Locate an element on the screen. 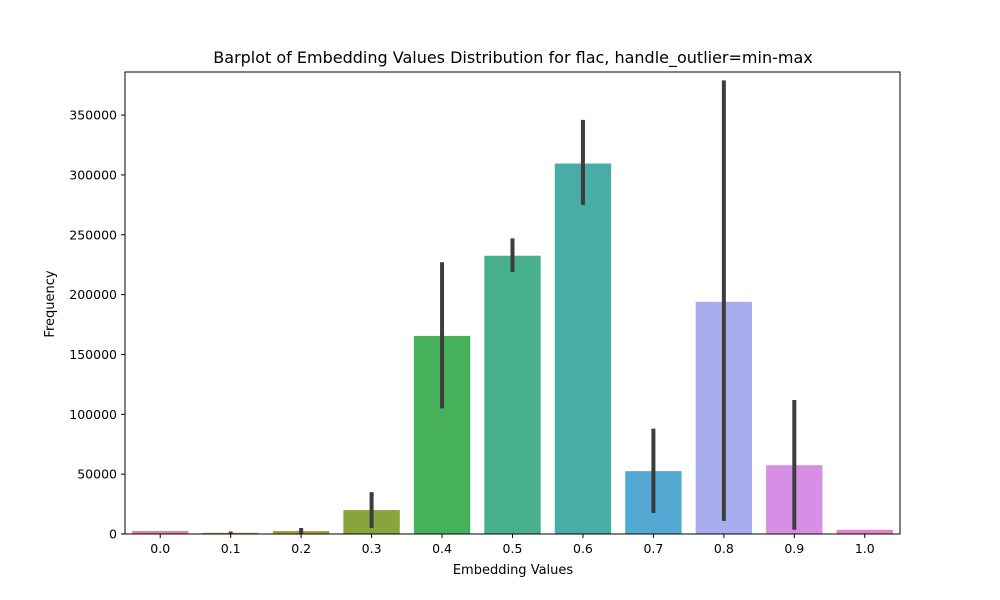  x-tick-label-0.3: 0.3 is located at coordinates (372, 548).